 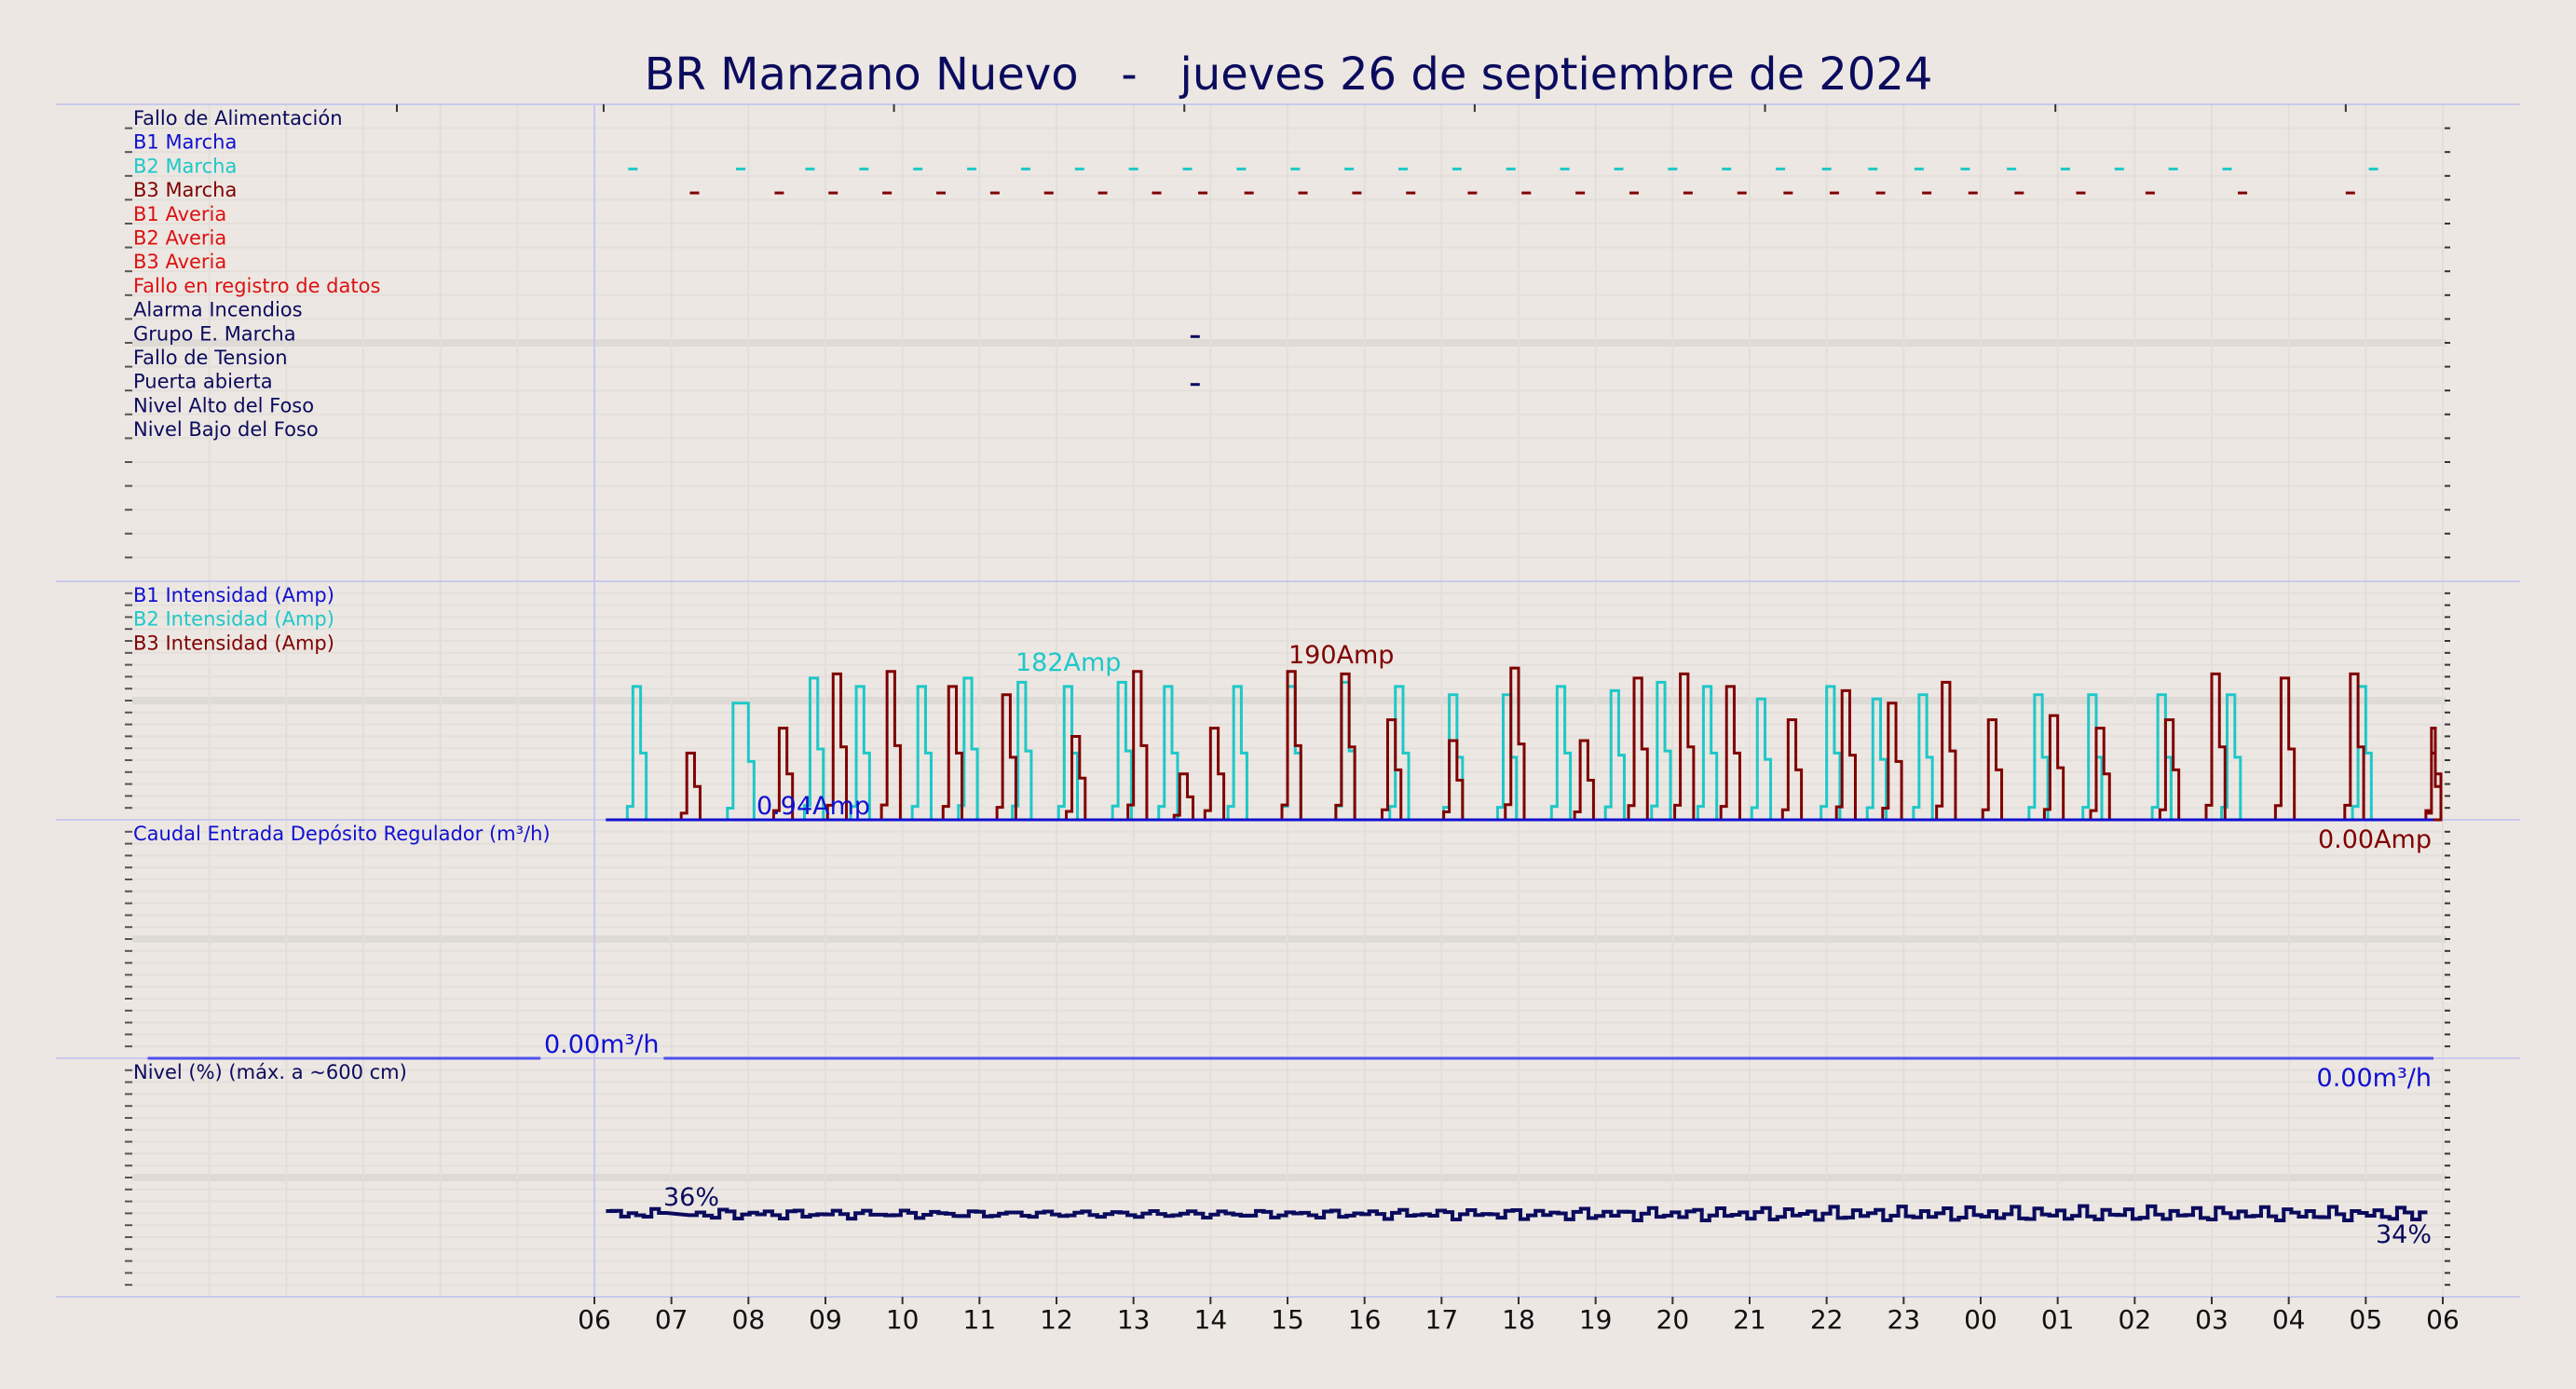 I want to click on x-tick-label: 05, so click(x=2366, y=1319).